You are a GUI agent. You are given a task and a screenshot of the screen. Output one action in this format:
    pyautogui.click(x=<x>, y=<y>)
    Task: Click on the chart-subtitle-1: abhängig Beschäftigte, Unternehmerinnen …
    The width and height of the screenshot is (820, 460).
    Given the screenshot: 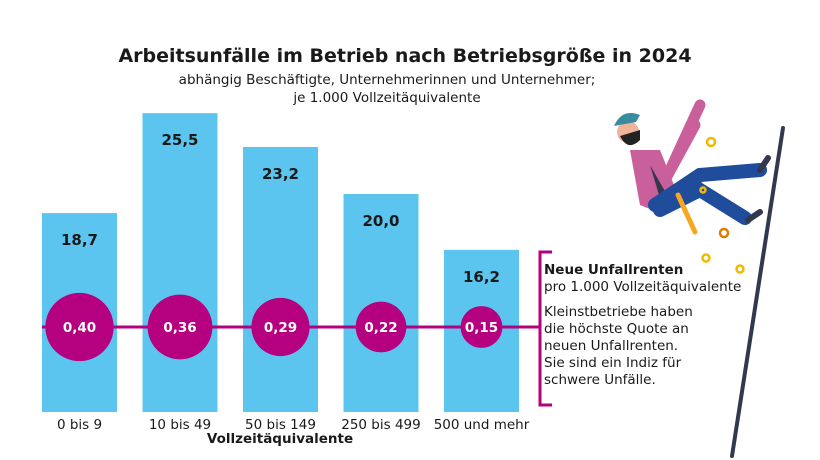 What is the action you would take?
    pyautogui.click(x=387, y=80)
    